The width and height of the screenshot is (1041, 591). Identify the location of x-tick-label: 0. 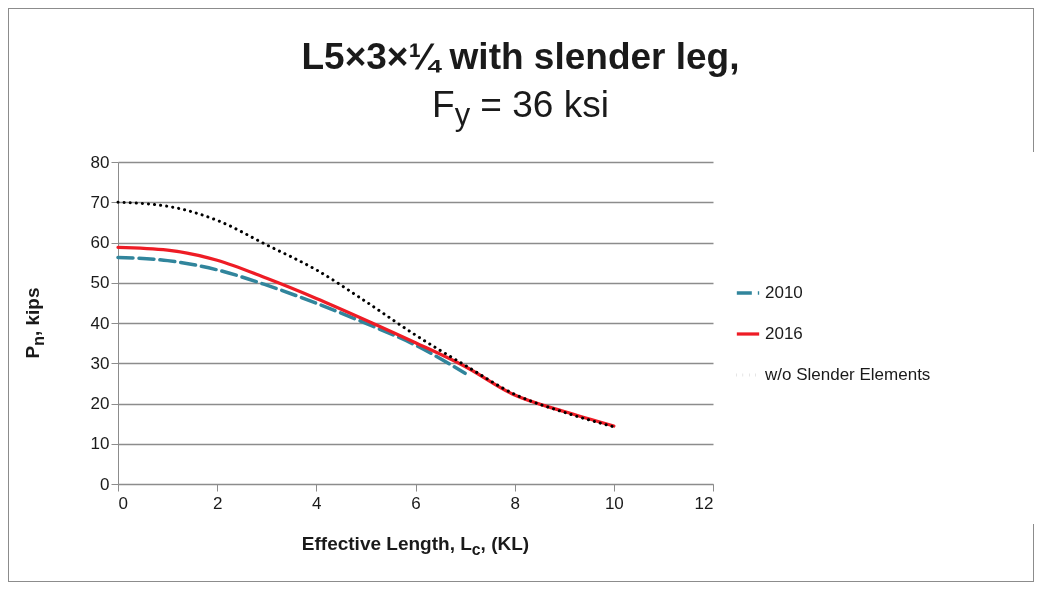
(123, 503).